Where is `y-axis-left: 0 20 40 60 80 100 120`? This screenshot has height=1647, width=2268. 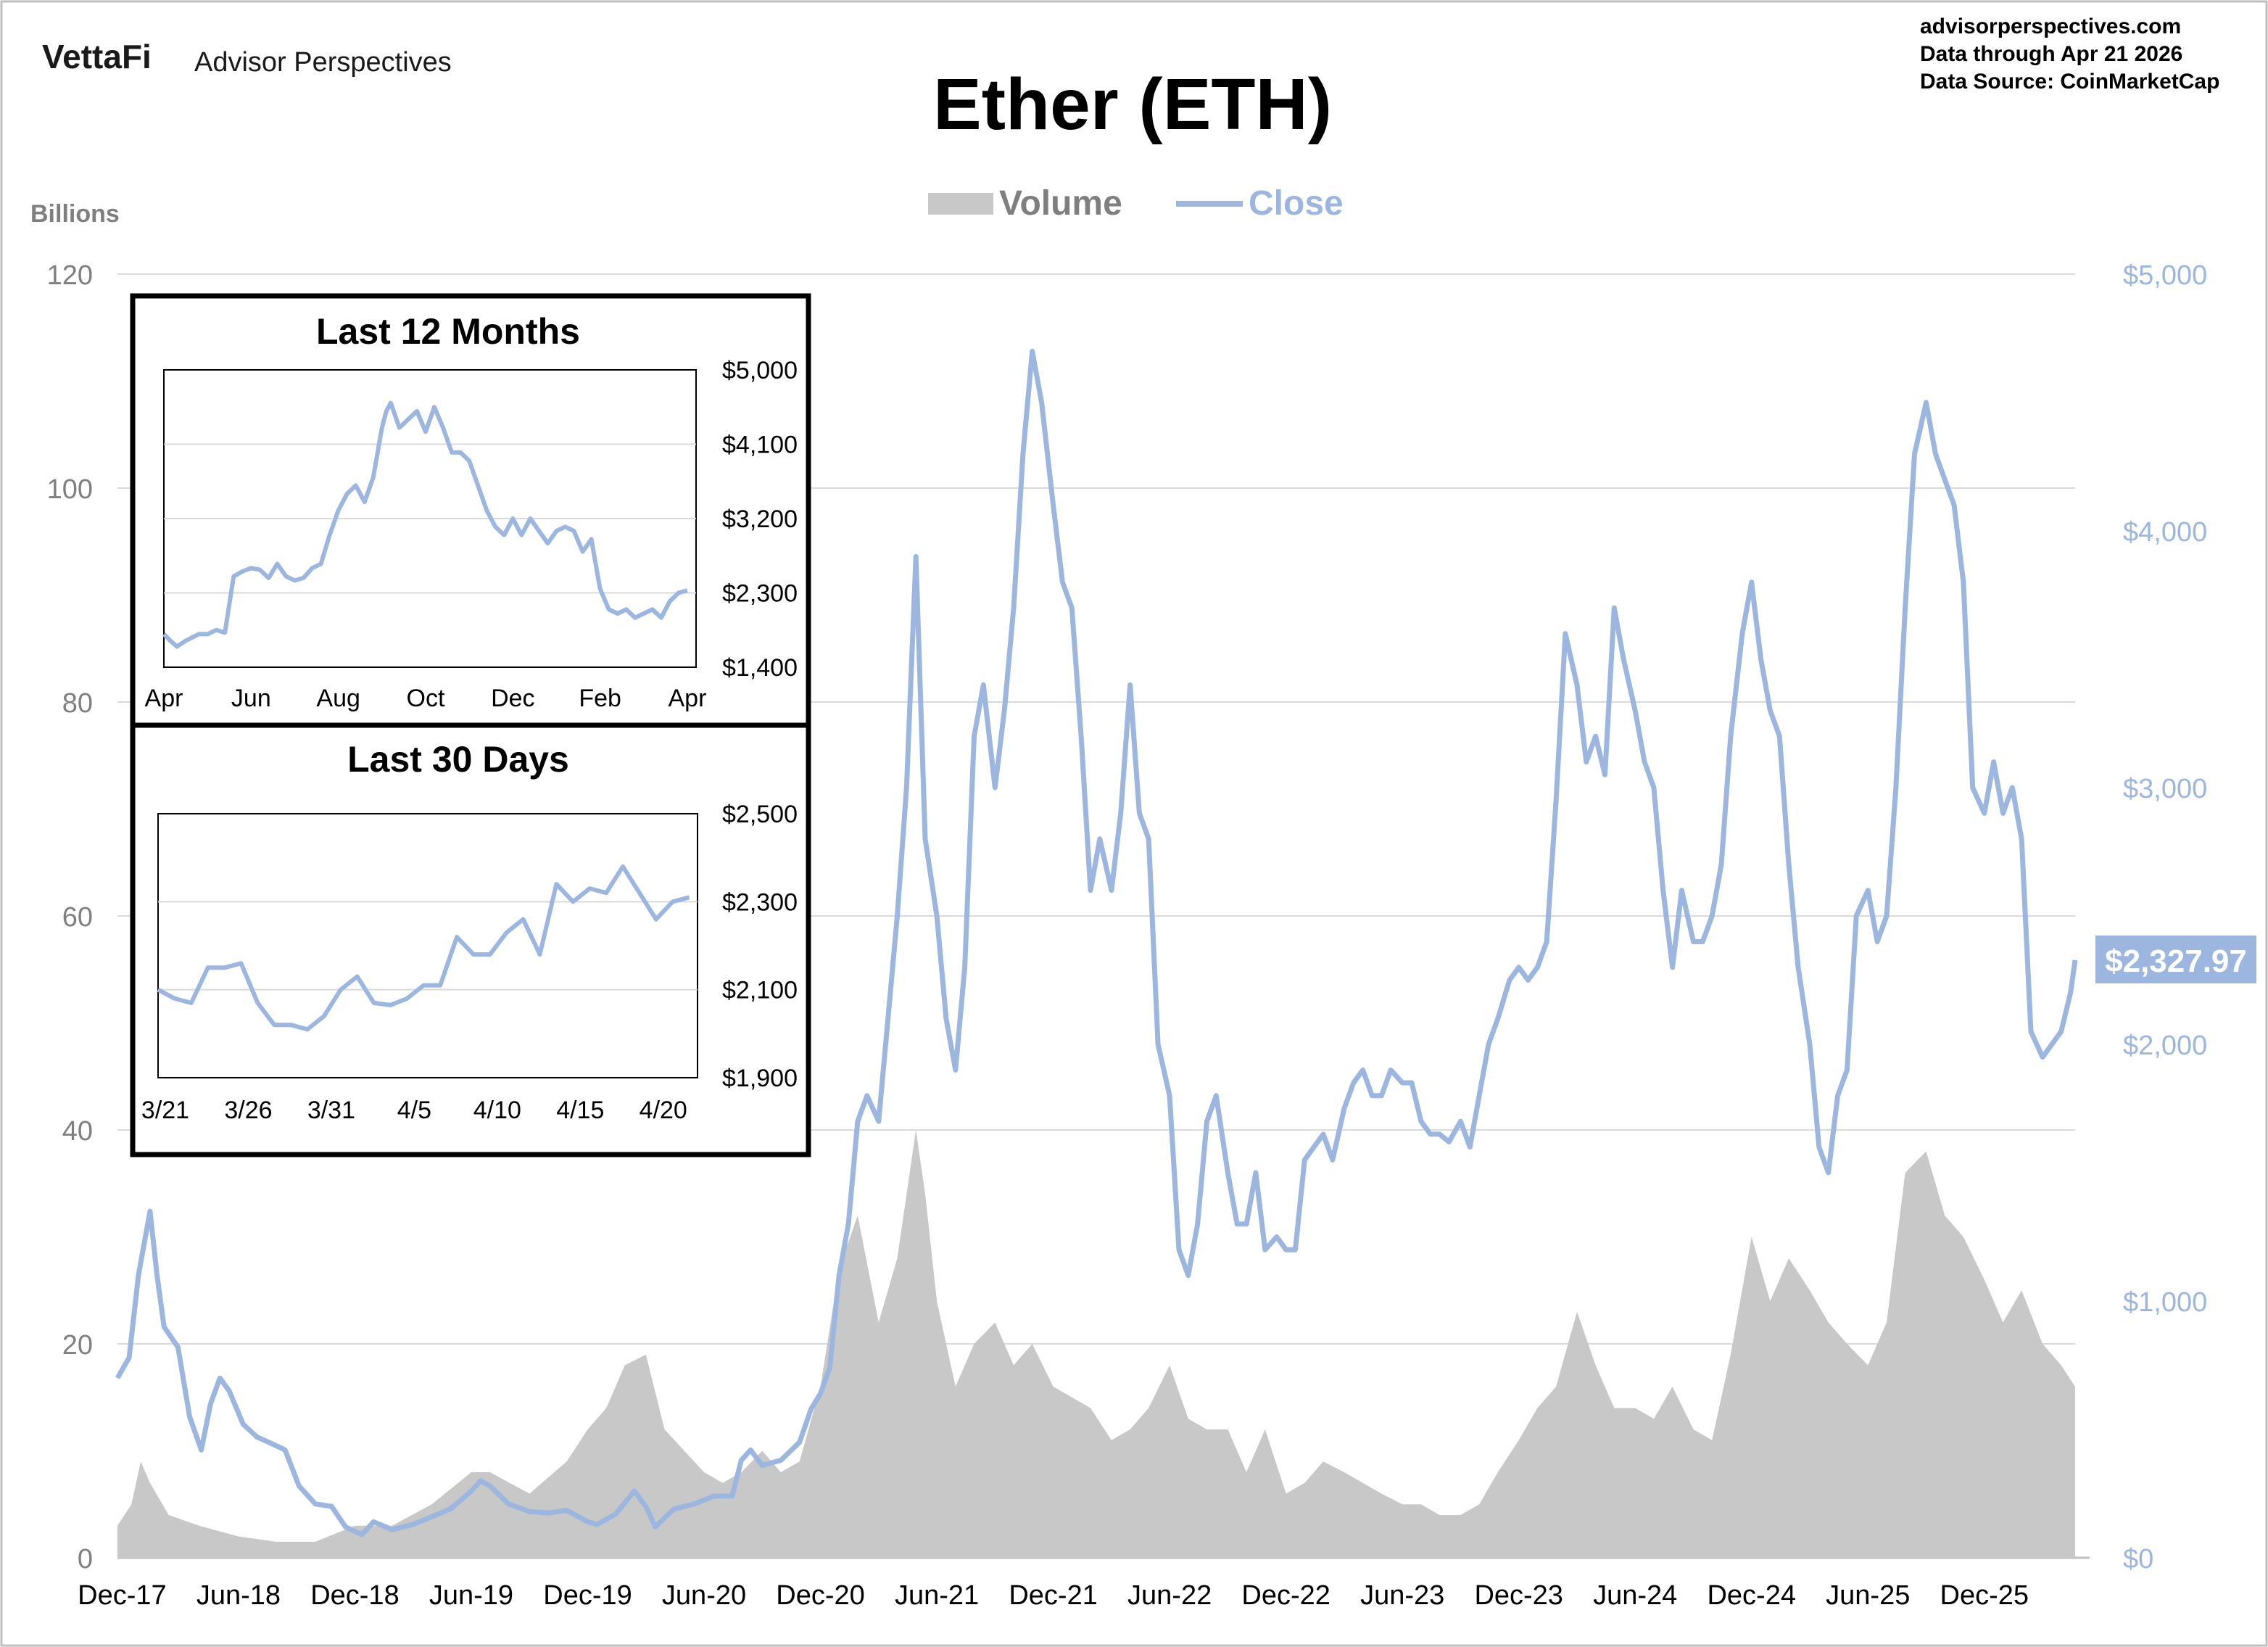
y-axis-left: 0 20 40 60 80 100 120 is located at coordinates (70, 917).